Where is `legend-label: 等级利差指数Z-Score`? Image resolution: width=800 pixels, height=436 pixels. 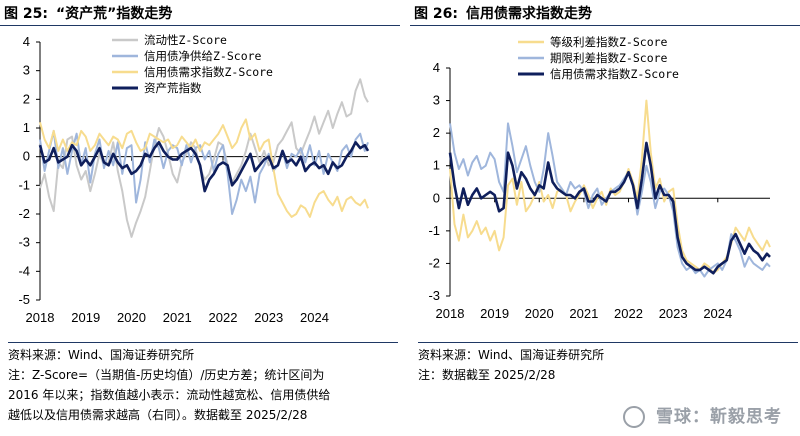 legend-label: 等级利差指数Z-Score is located at coordinates (609, 42).